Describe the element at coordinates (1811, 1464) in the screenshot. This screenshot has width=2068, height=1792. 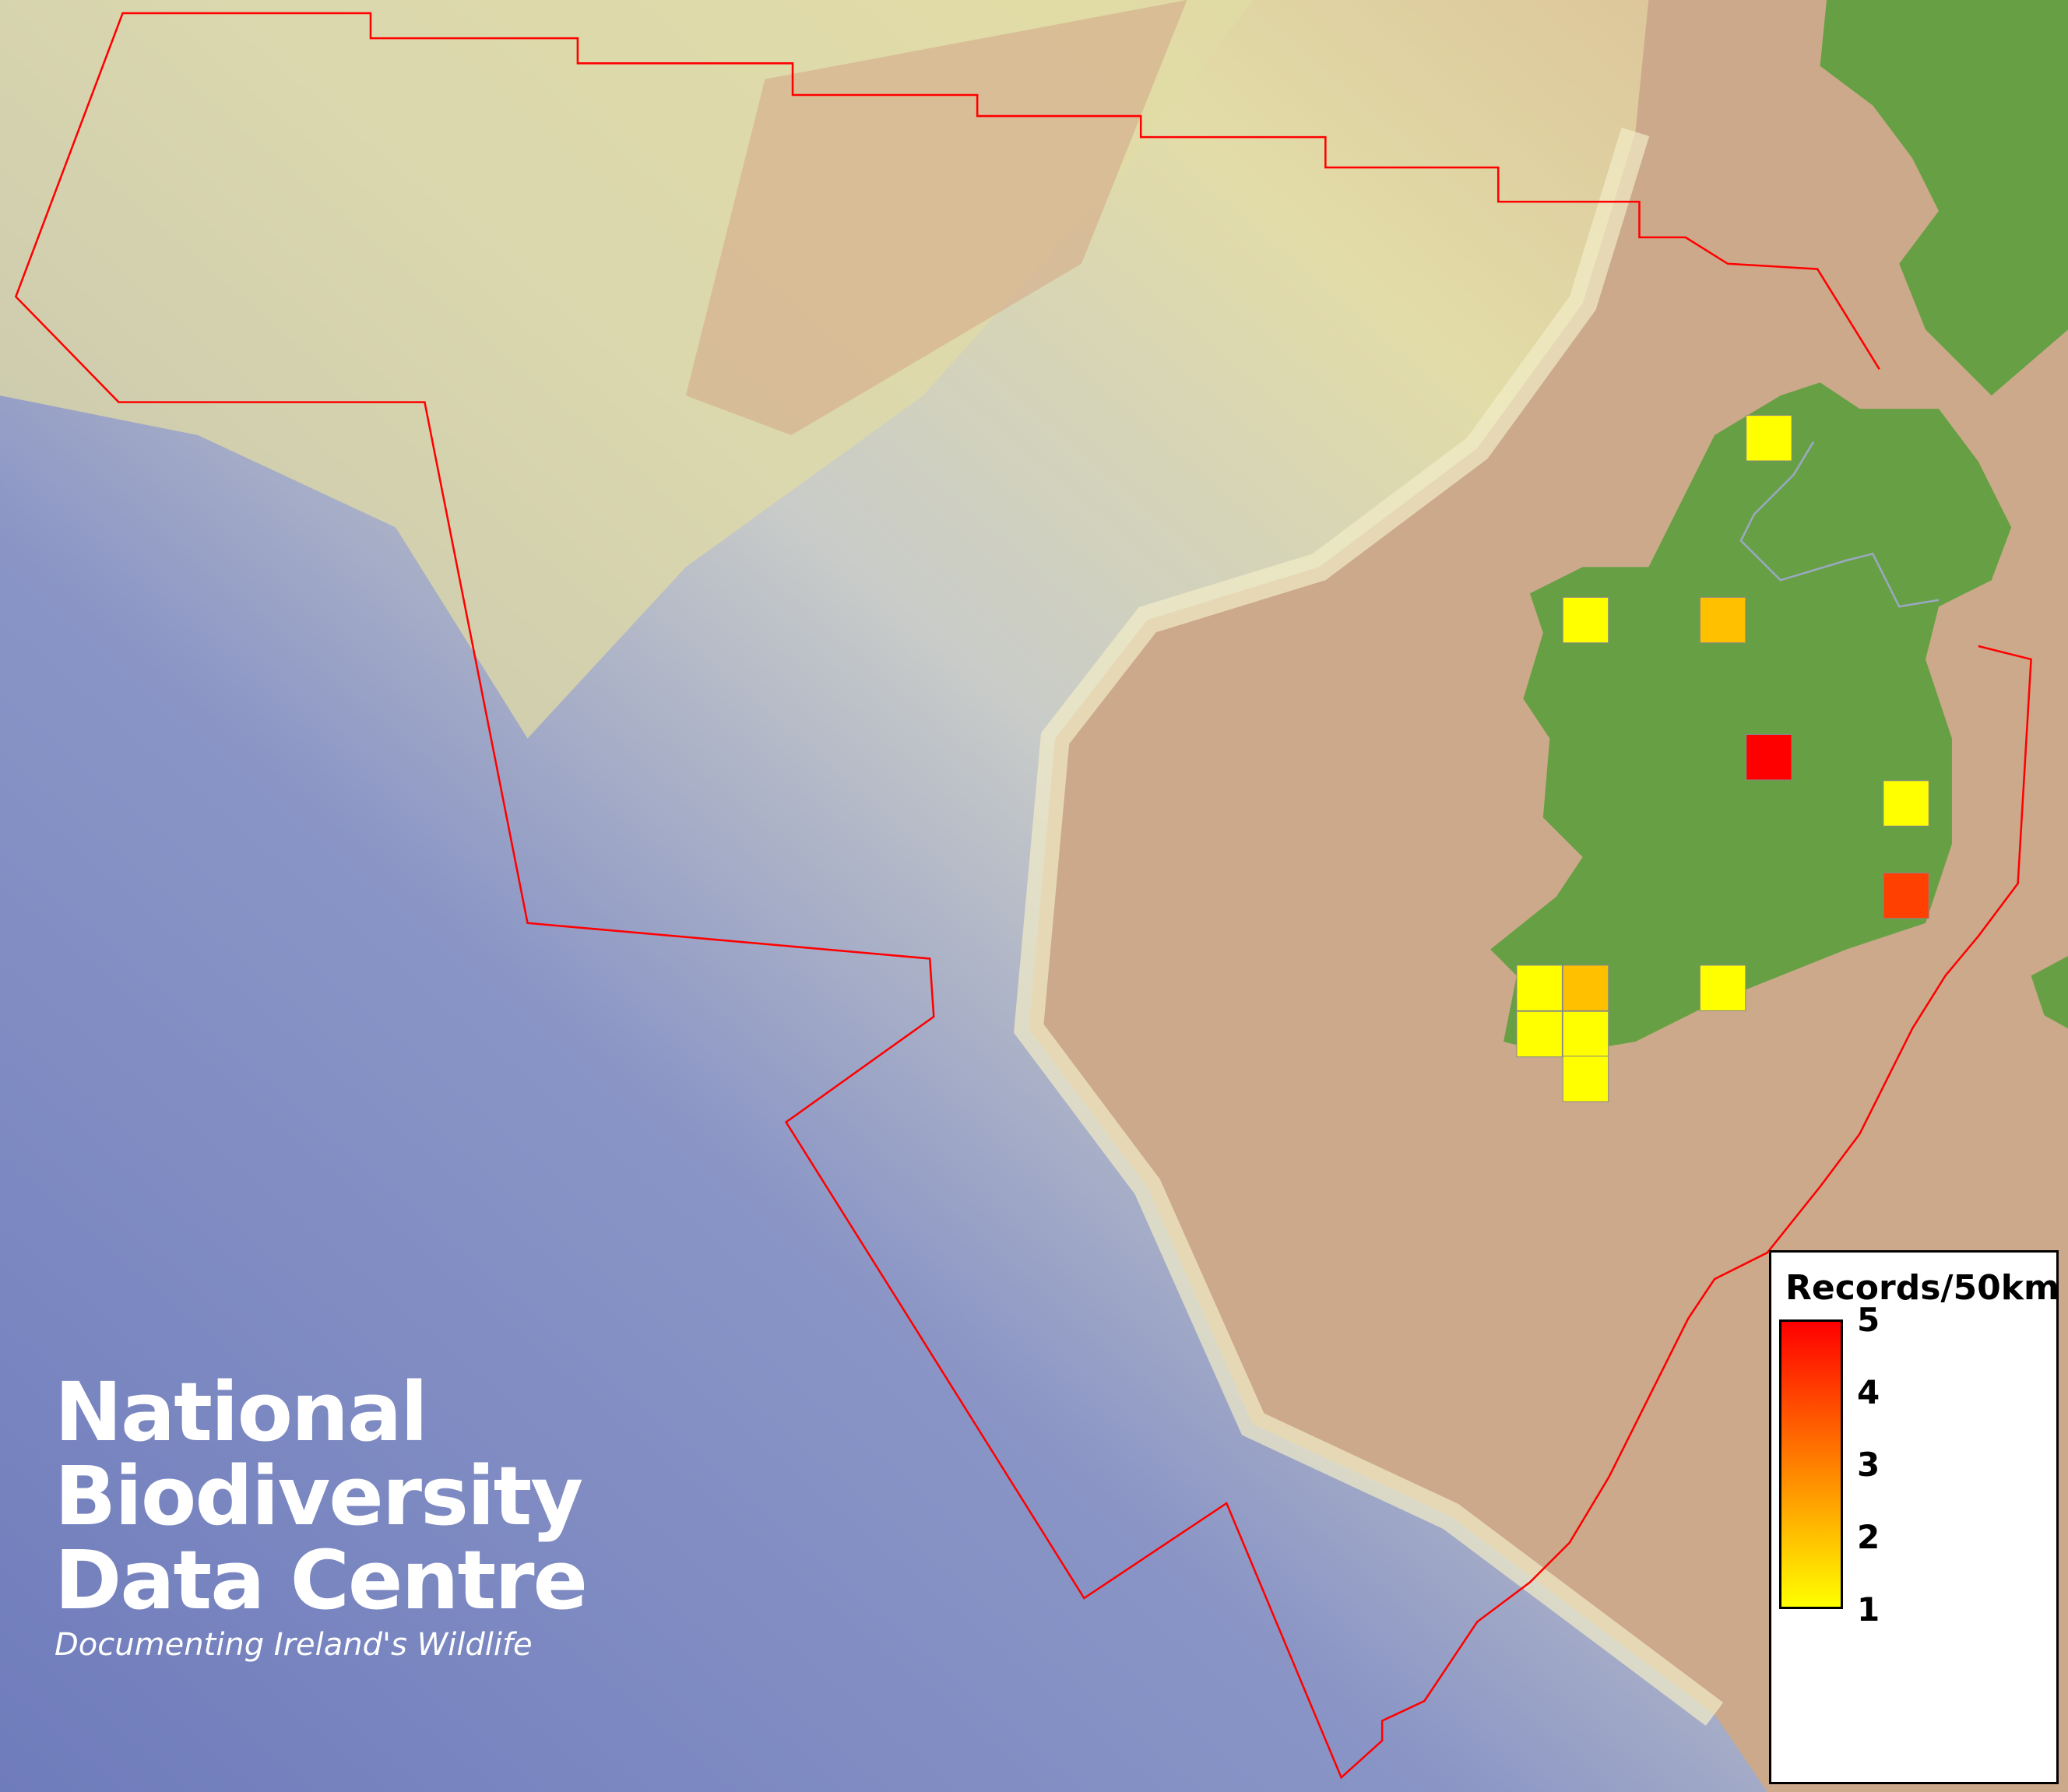
I see `legend-color-ramp` at that location.